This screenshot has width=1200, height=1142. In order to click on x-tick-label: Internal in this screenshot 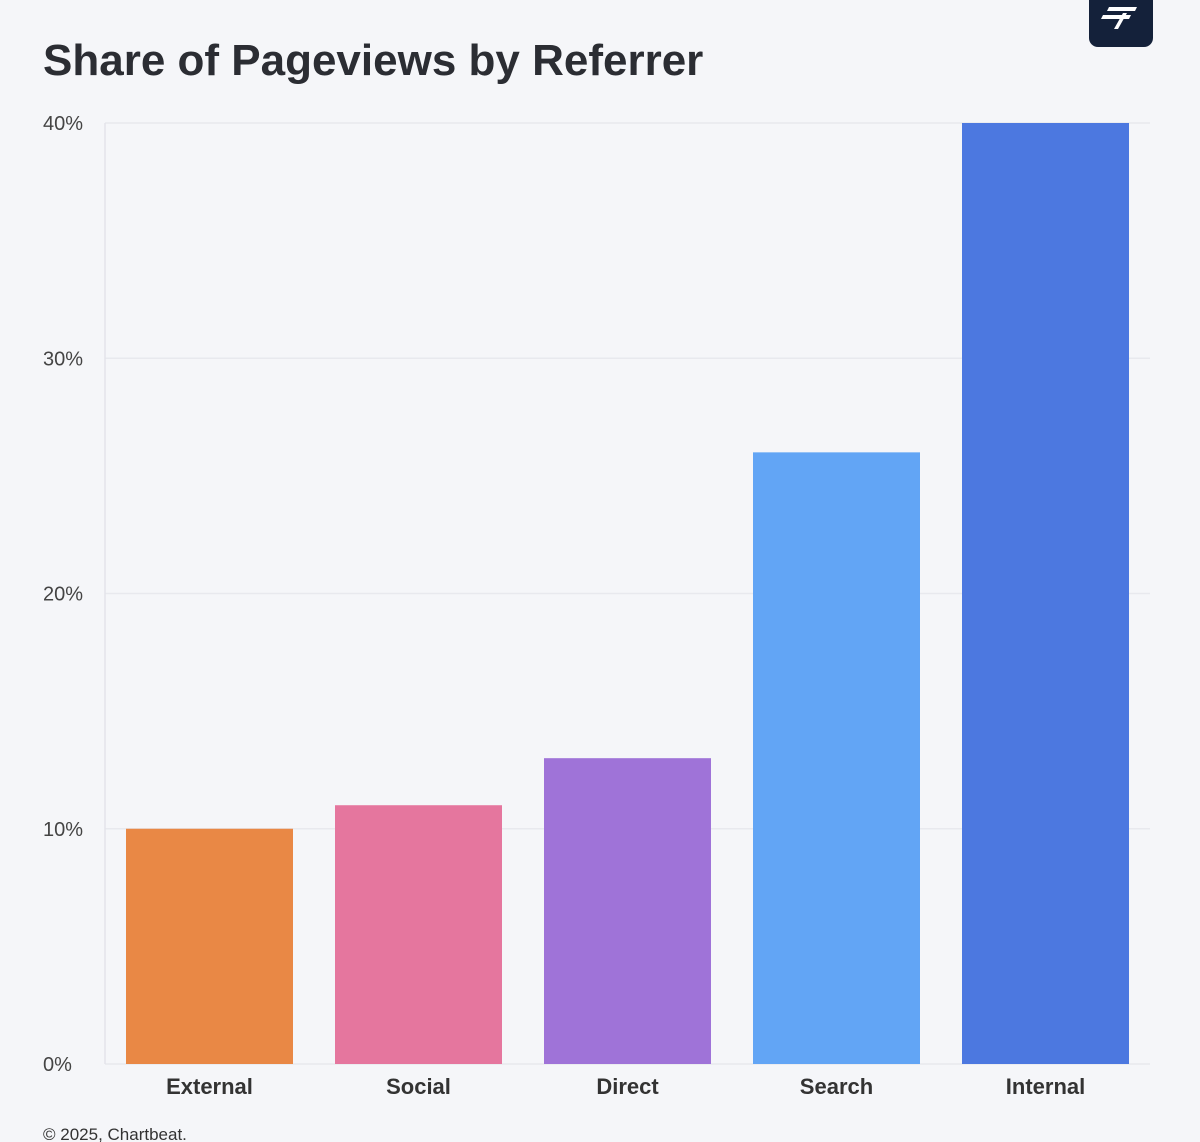, I will do `click(1045, 1086)`.